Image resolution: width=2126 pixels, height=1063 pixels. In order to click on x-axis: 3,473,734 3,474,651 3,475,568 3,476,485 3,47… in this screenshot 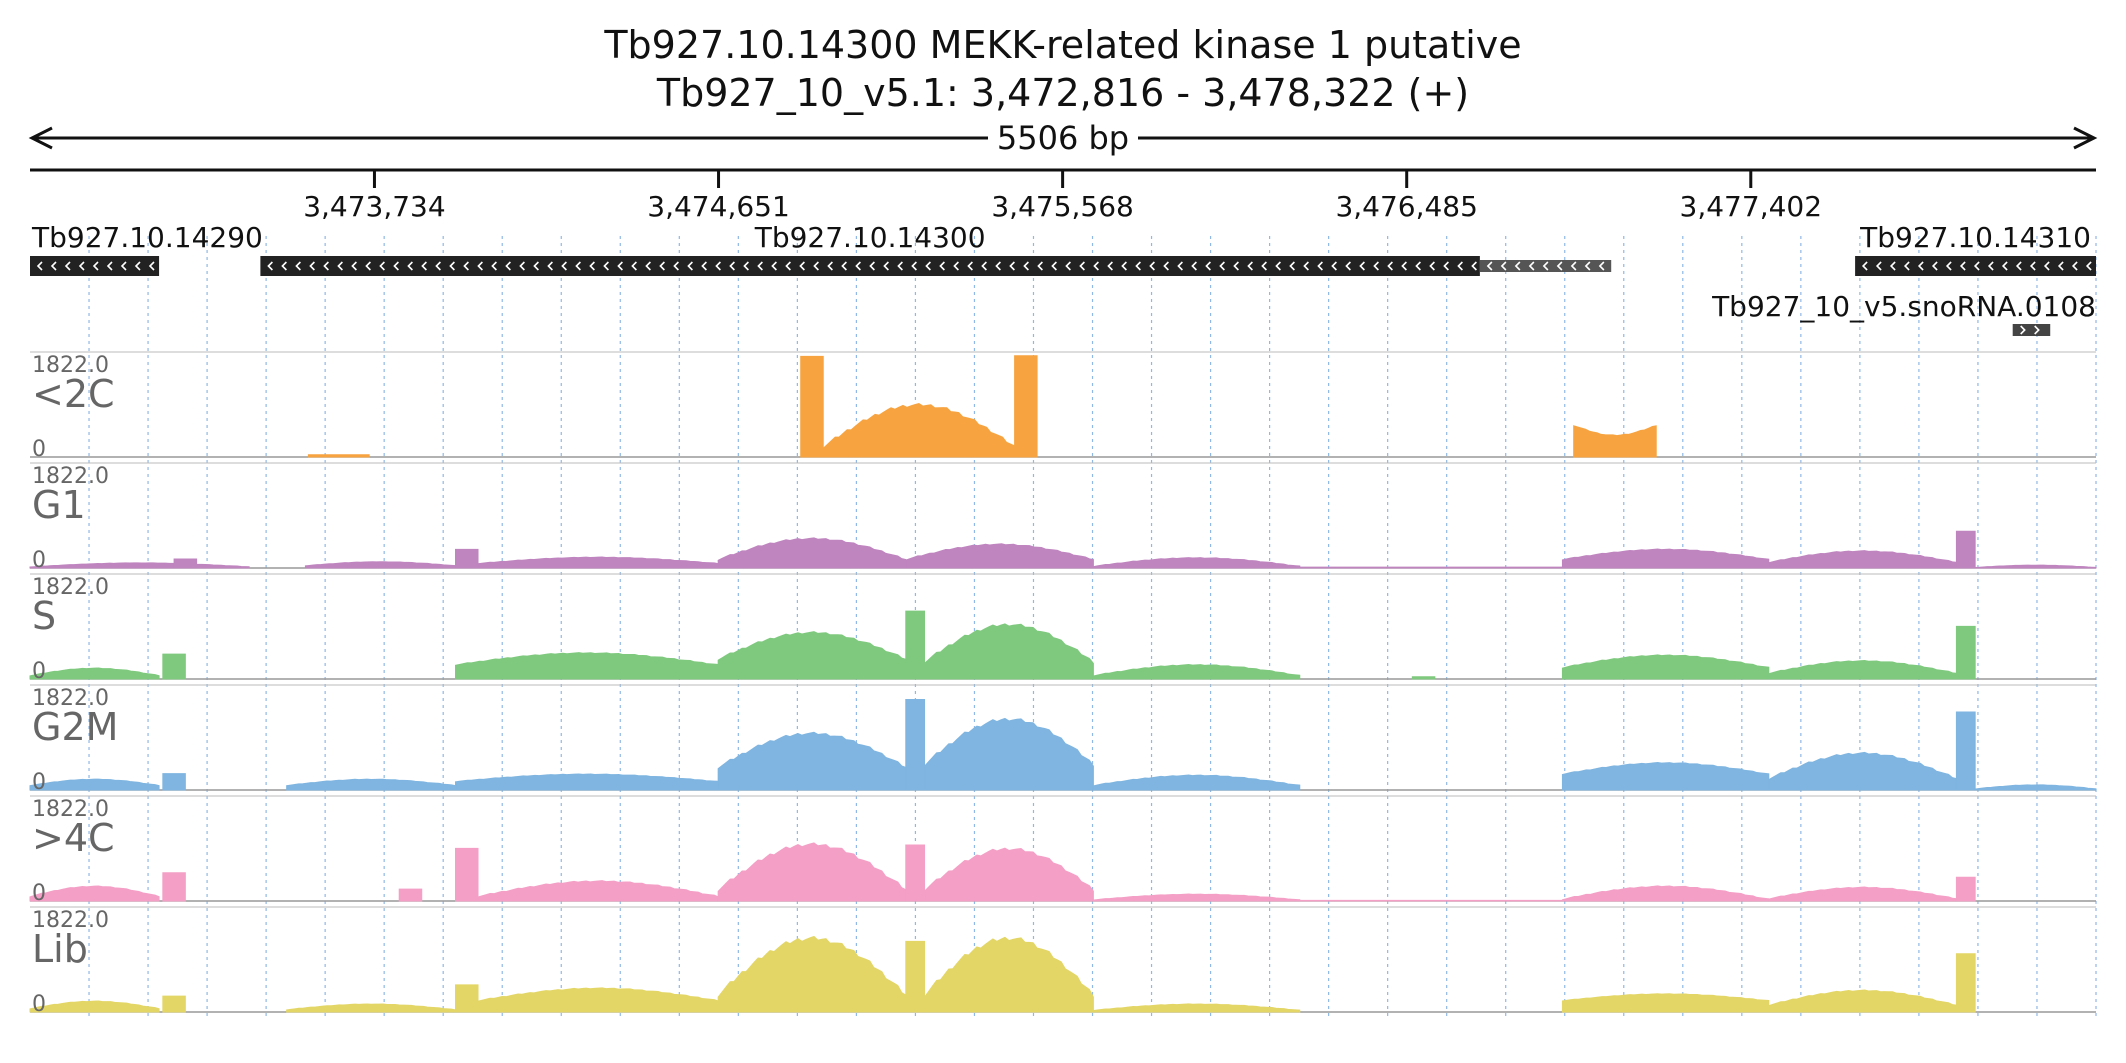, I will do `click(1063, 195)`.